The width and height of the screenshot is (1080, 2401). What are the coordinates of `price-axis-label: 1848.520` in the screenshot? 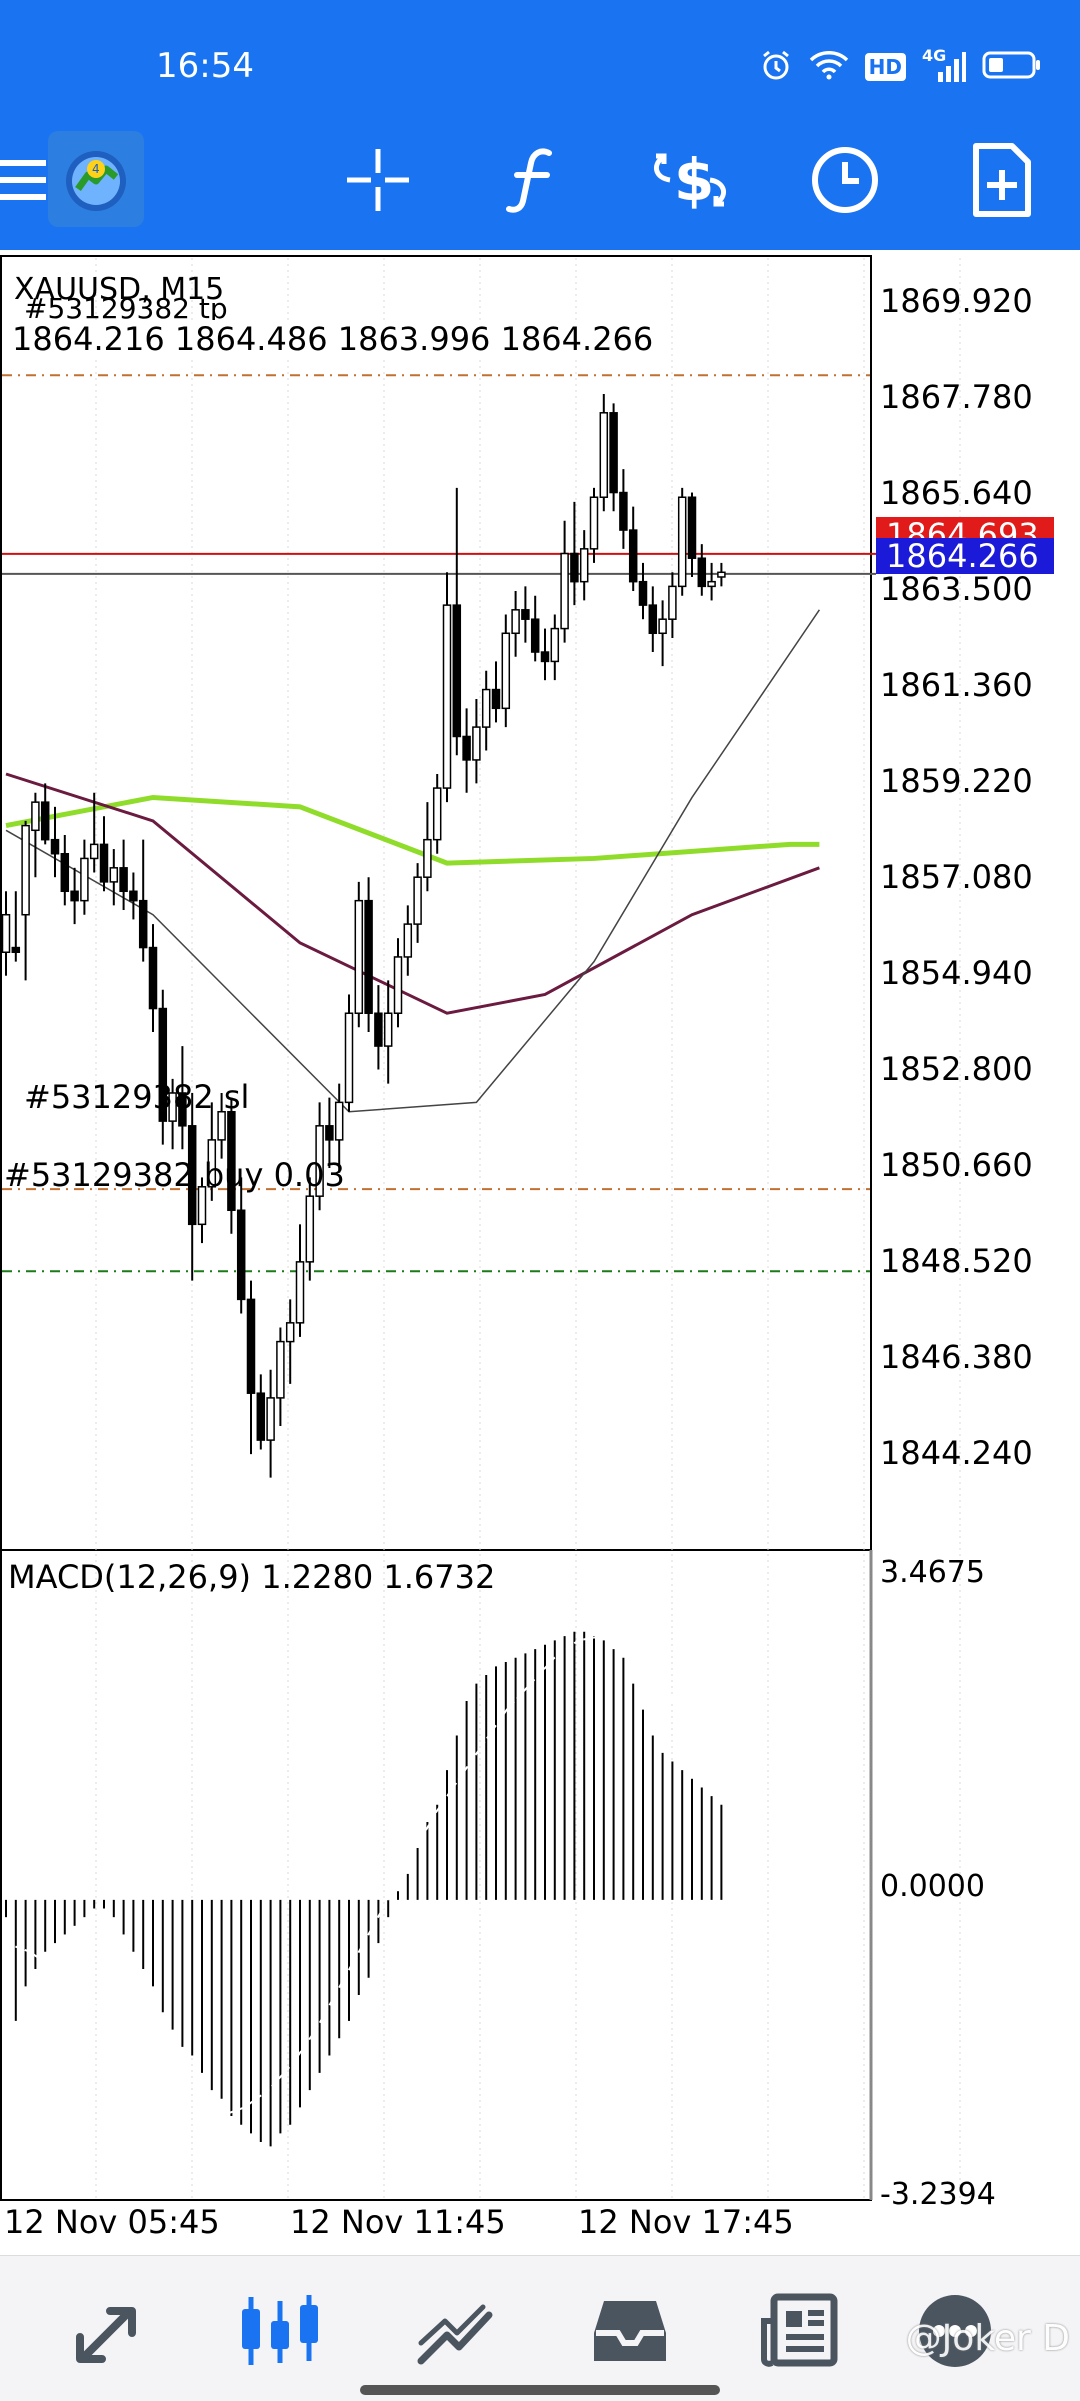 It's located at (956, 1261).